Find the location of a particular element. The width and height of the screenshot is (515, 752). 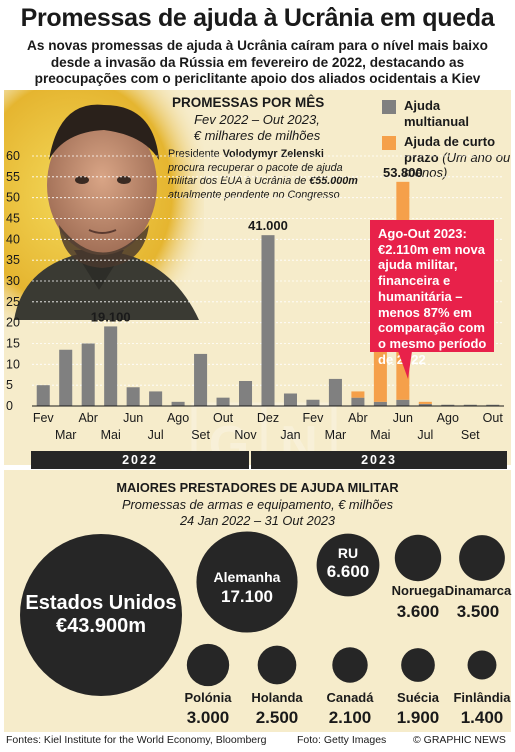

legend-multiannual: Ajuda multianual is located at coordinates (442, 115).